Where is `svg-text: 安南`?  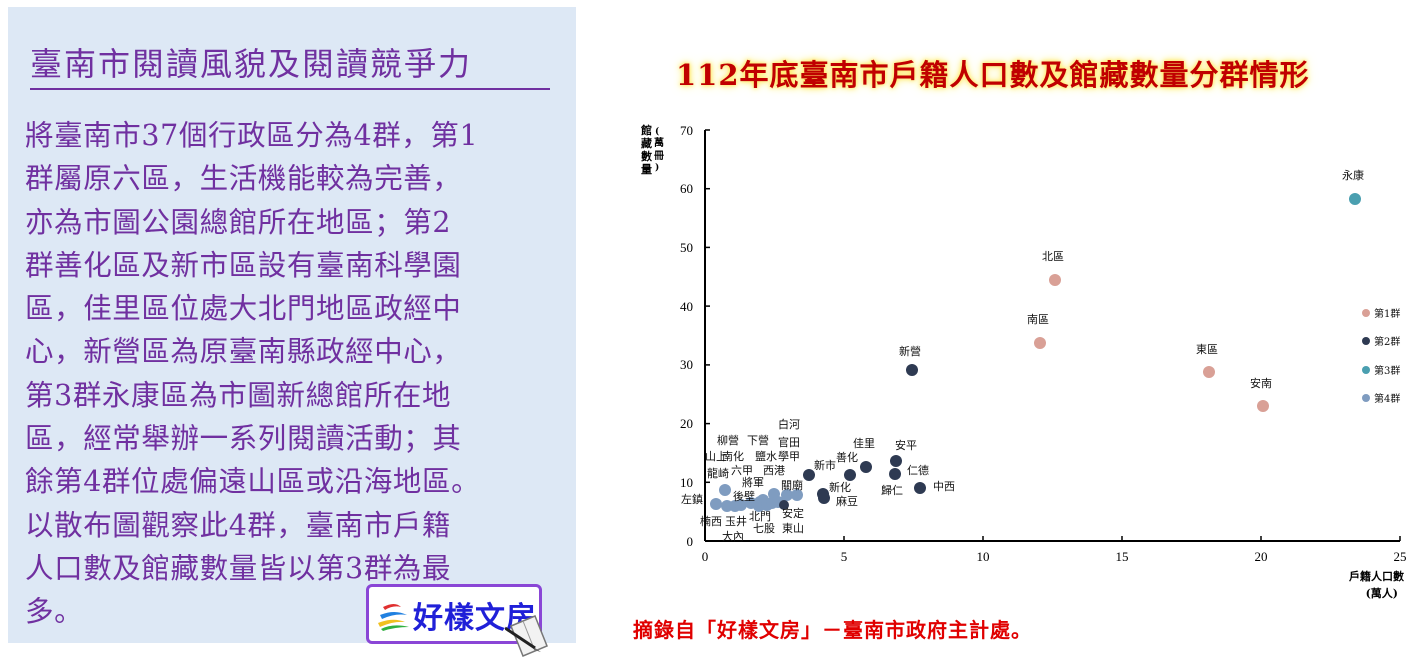
svg-text: 安南 is located at coordinates (1261, 383).